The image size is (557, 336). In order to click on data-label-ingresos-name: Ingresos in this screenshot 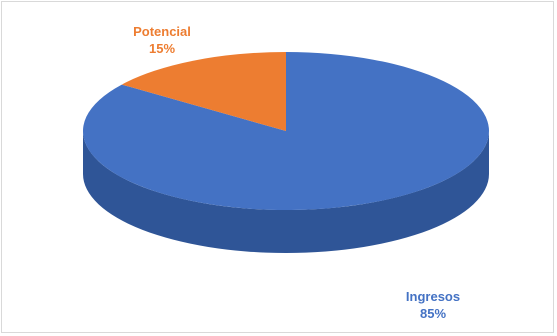, I will do `click(433, 296)`.